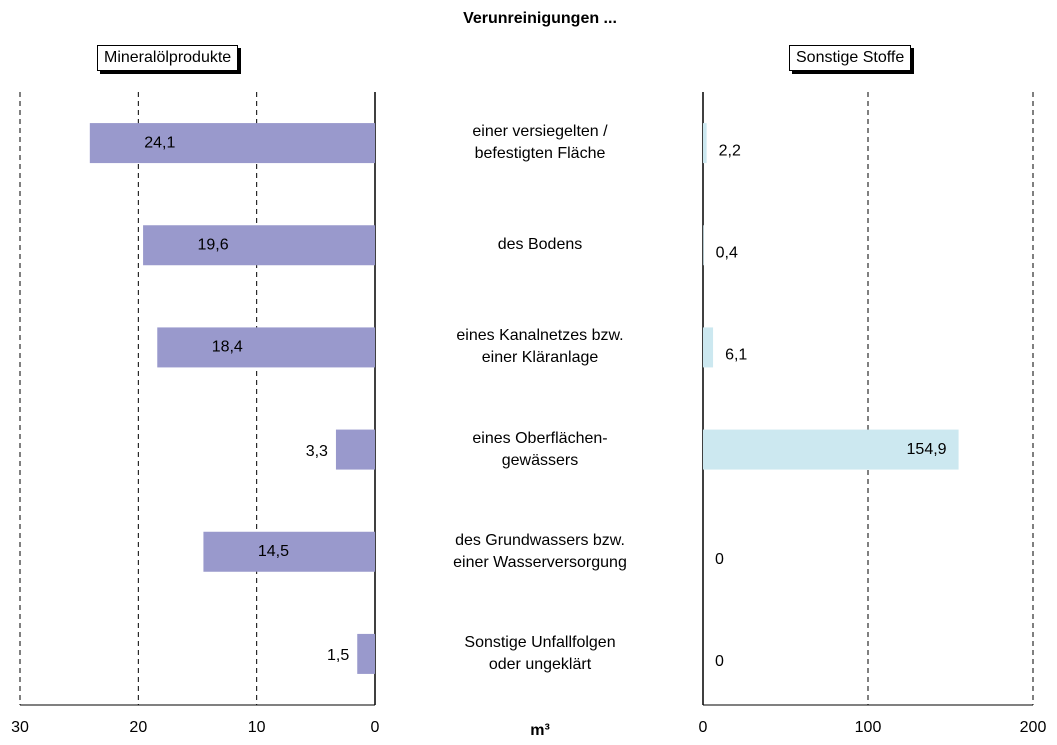 This screenshot has width=1057, height=745. Describe the element at coordinates (338, 655) in the screenshot. I see `value-label: 1,5` at that location.